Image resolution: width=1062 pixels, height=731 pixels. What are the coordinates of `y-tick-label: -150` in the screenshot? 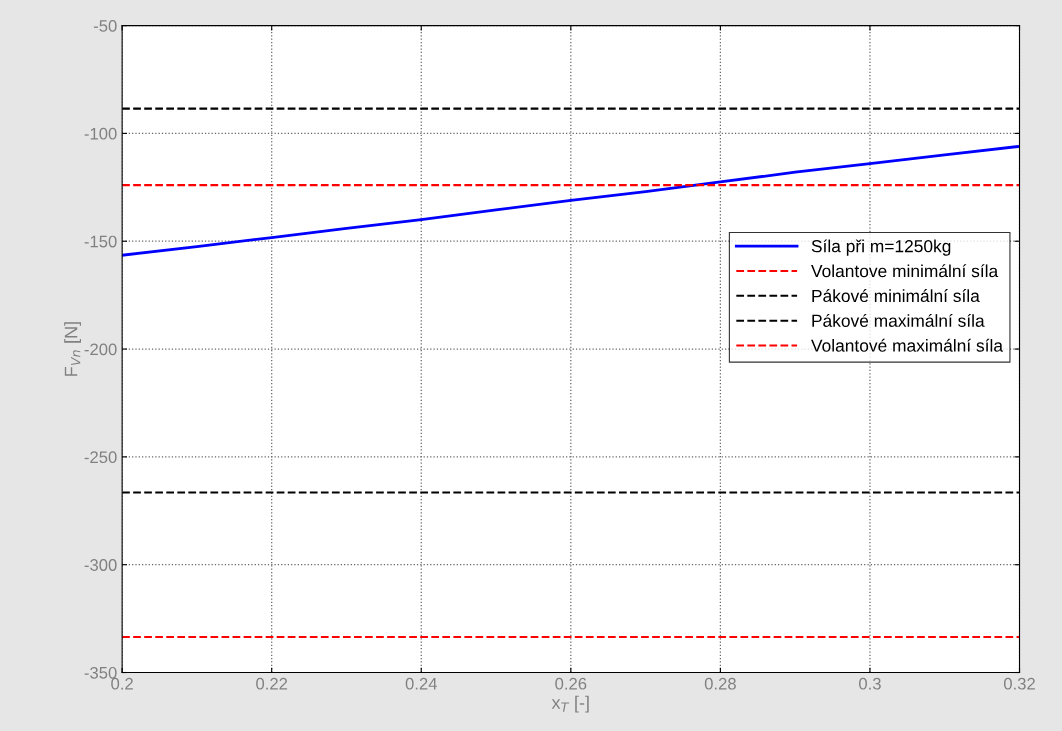 It's located at (100, 241).